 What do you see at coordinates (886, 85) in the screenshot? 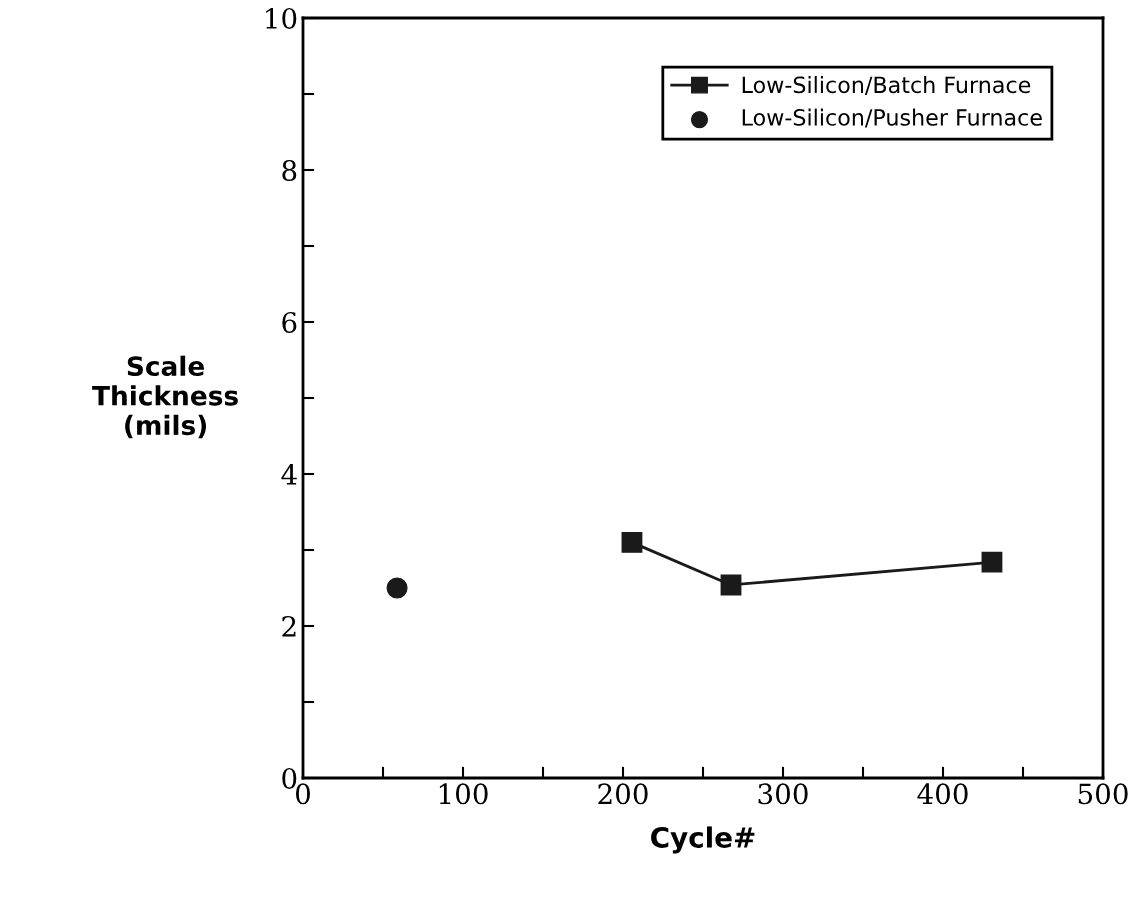
I see `legend-label: Low-Silicon/Batch Furnace` at bounding box center [886, 85].